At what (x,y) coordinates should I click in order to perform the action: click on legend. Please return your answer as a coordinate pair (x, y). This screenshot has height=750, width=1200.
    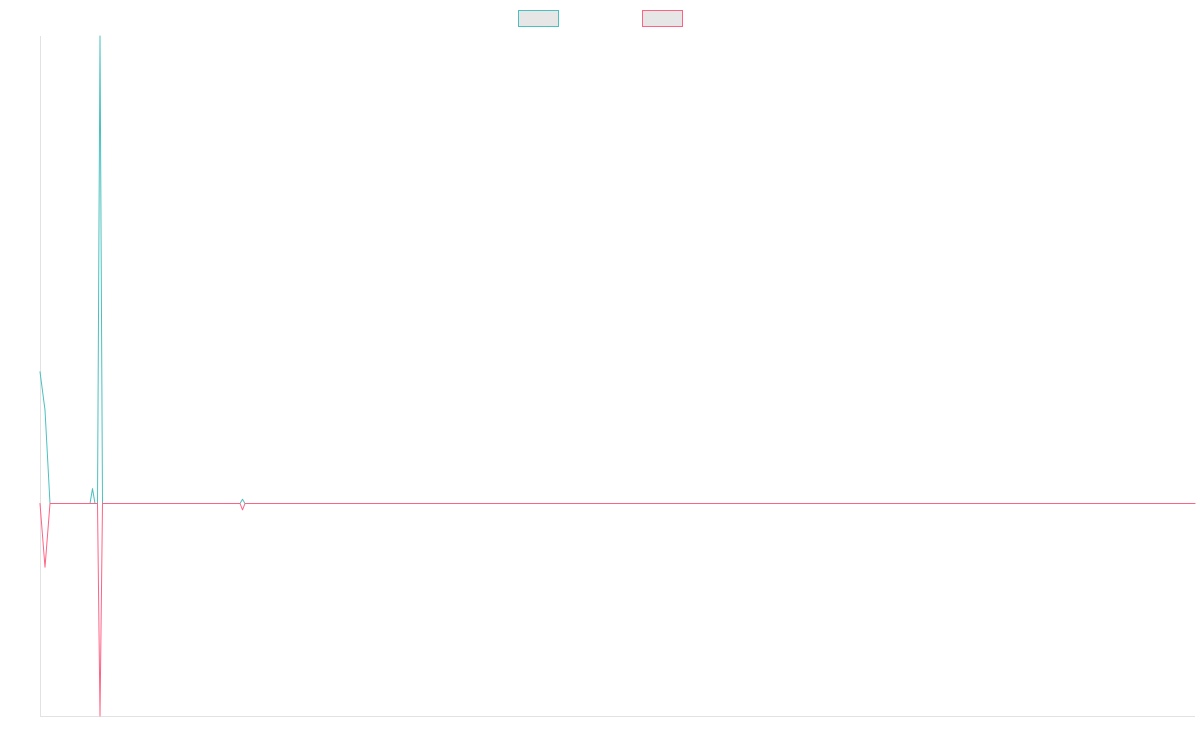
    Looking at the image, I should click on (600, 18).